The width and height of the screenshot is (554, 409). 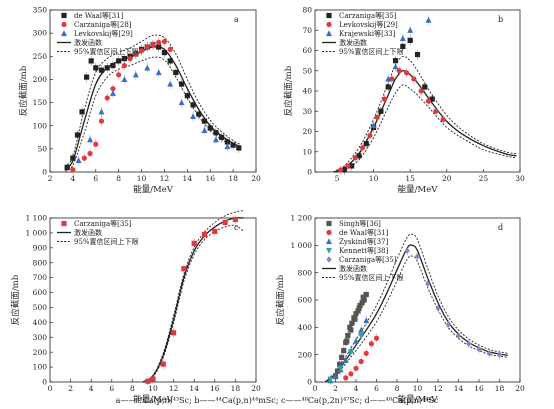 I want to click on x-tick-label: 5, so click(x=337, y=178).